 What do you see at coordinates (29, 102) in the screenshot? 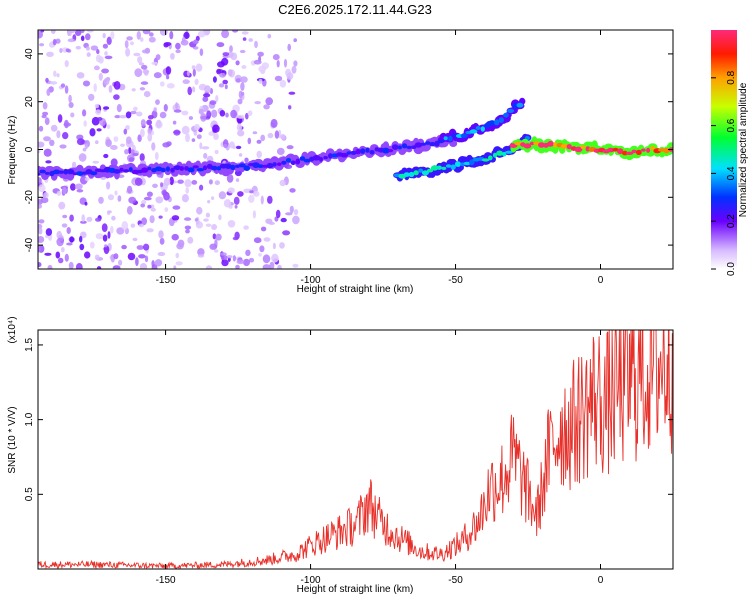
I see `y-tick-label: 20` at bounding box center [29, 102].